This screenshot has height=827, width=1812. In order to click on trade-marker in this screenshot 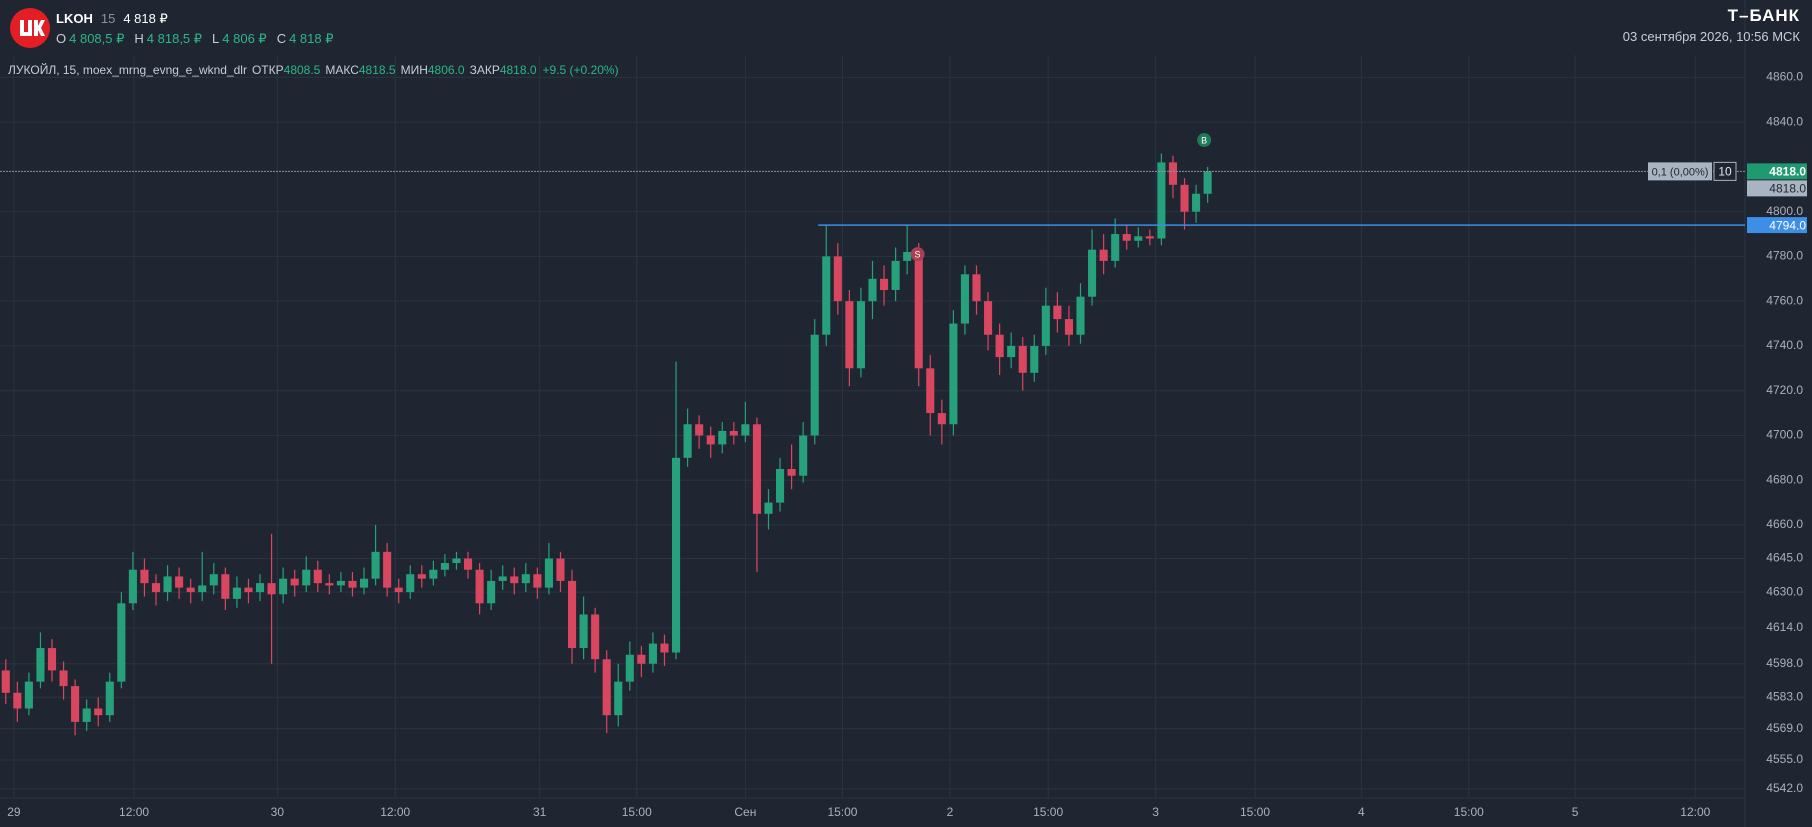, I will do `click(917, 254)`.